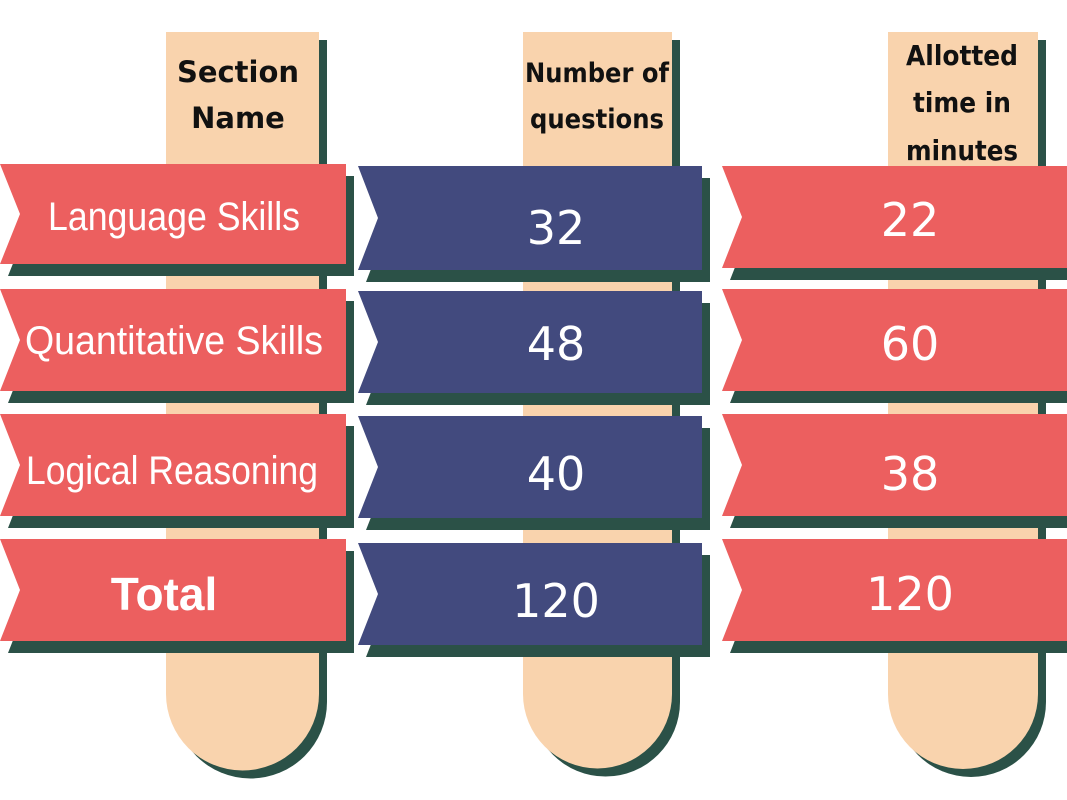 Image resolution: width=1067 pixels, height=800 pixels. I want to click on section-label-total: Total, so click(164, 594).